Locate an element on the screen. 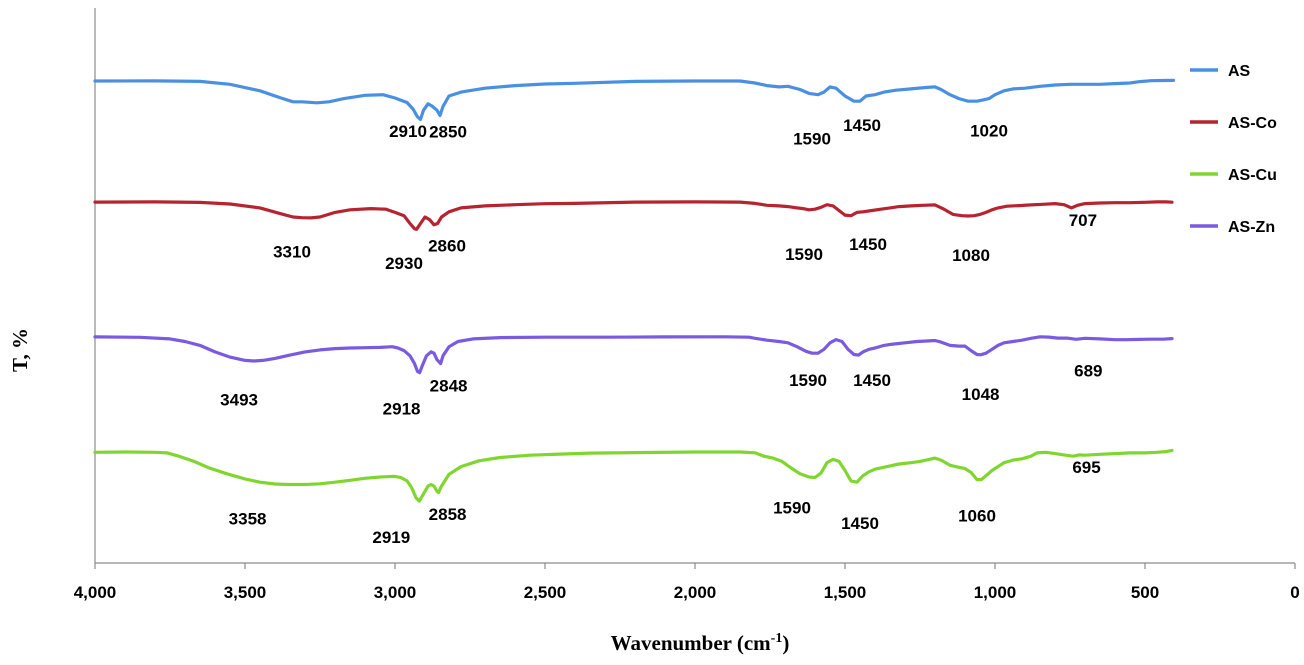 The image size is (1304, 665). peak-label: 689 is located at coordinates (1088, 370).